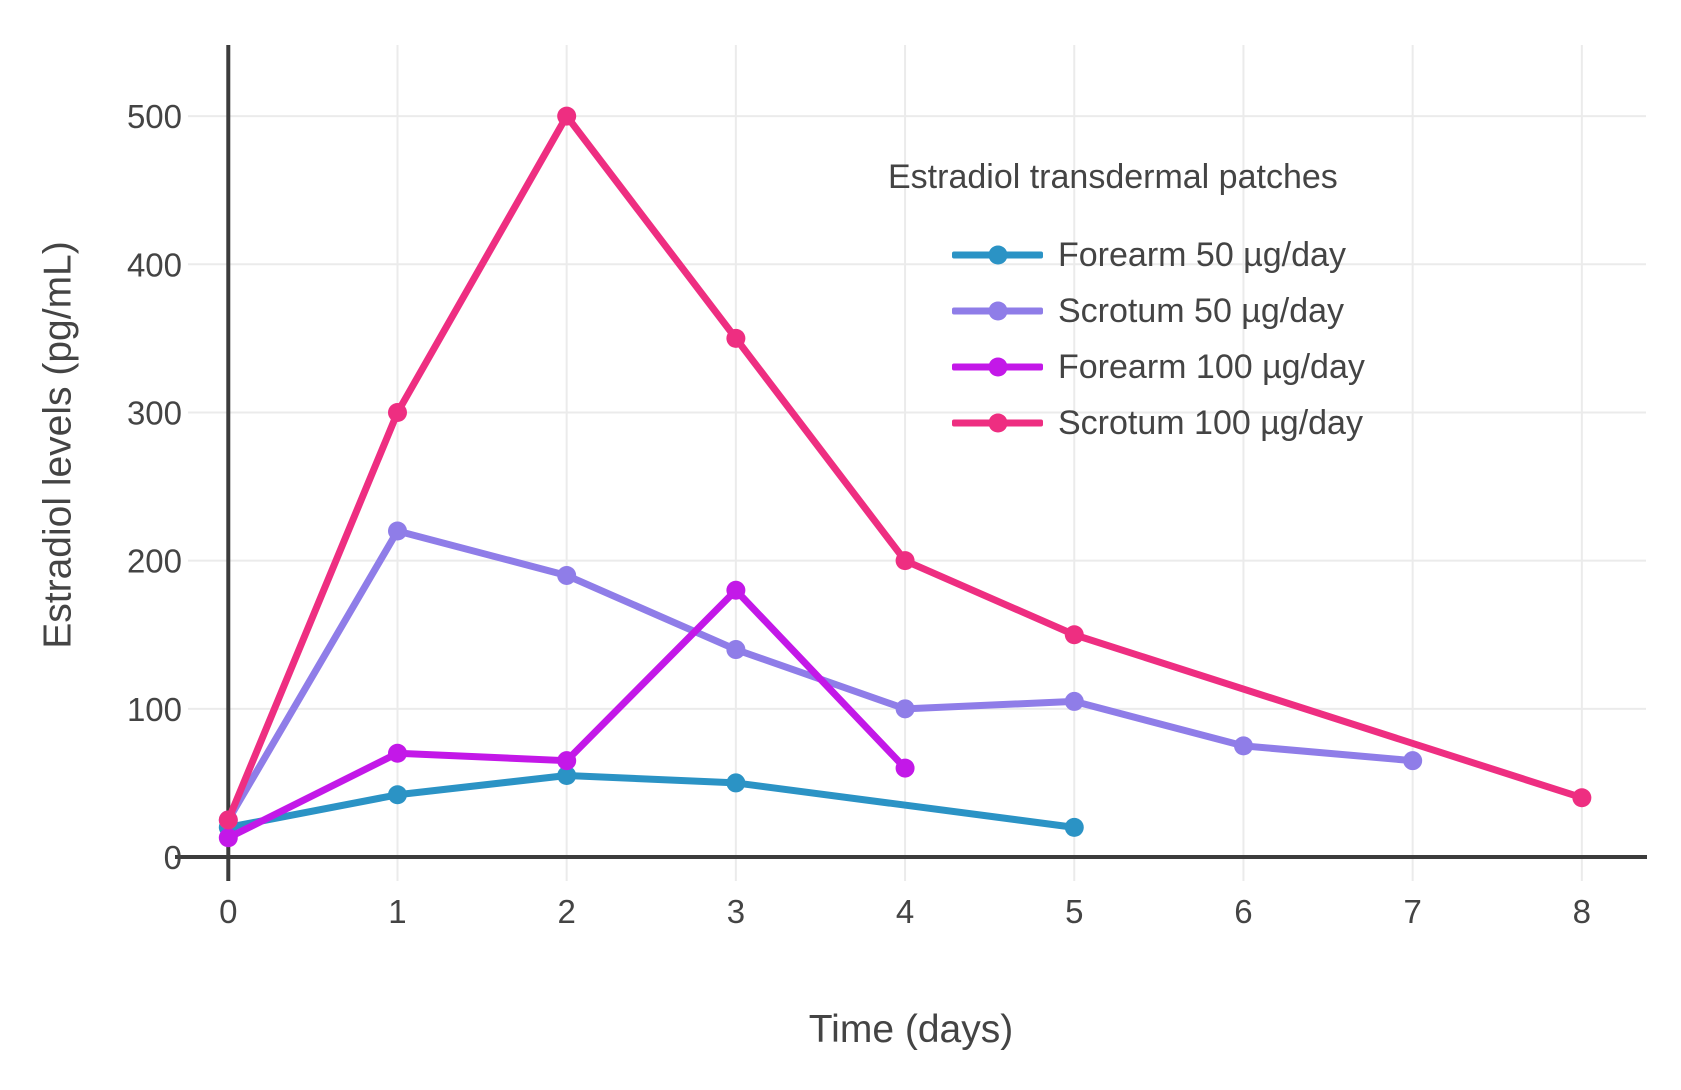  Describe the element at coordinates (154, 264) in the screenshot. I see `y-tick-label: 400` at that location.